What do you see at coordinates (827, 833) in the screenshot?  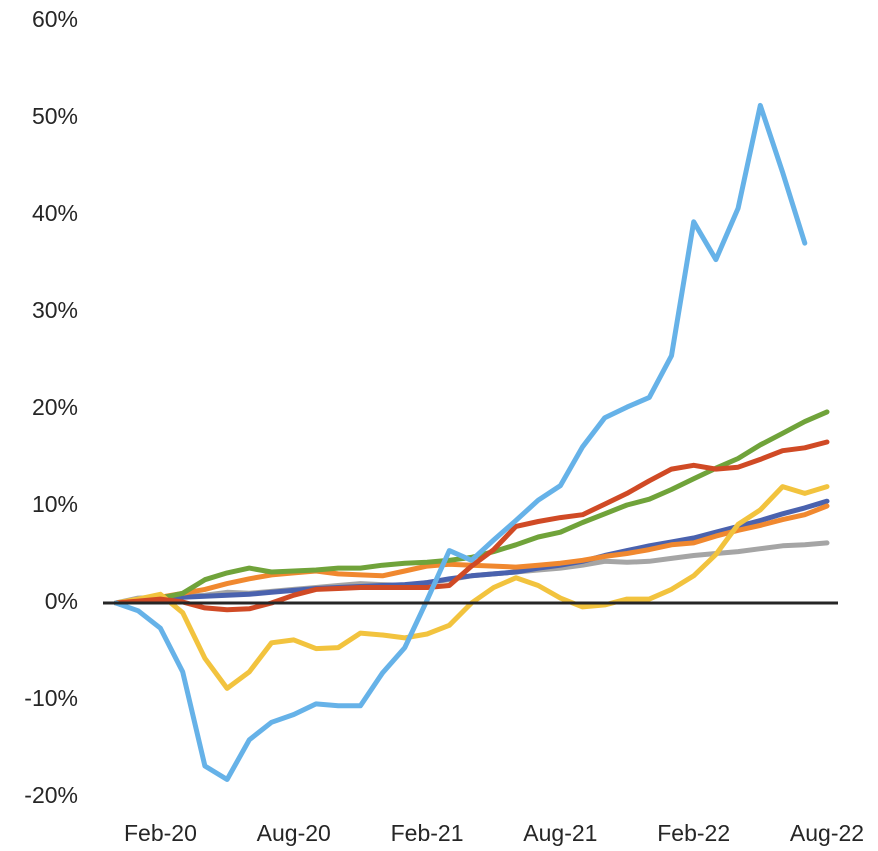 I see `x-tick-label: Aug-22` at bounding box center [827, 833].